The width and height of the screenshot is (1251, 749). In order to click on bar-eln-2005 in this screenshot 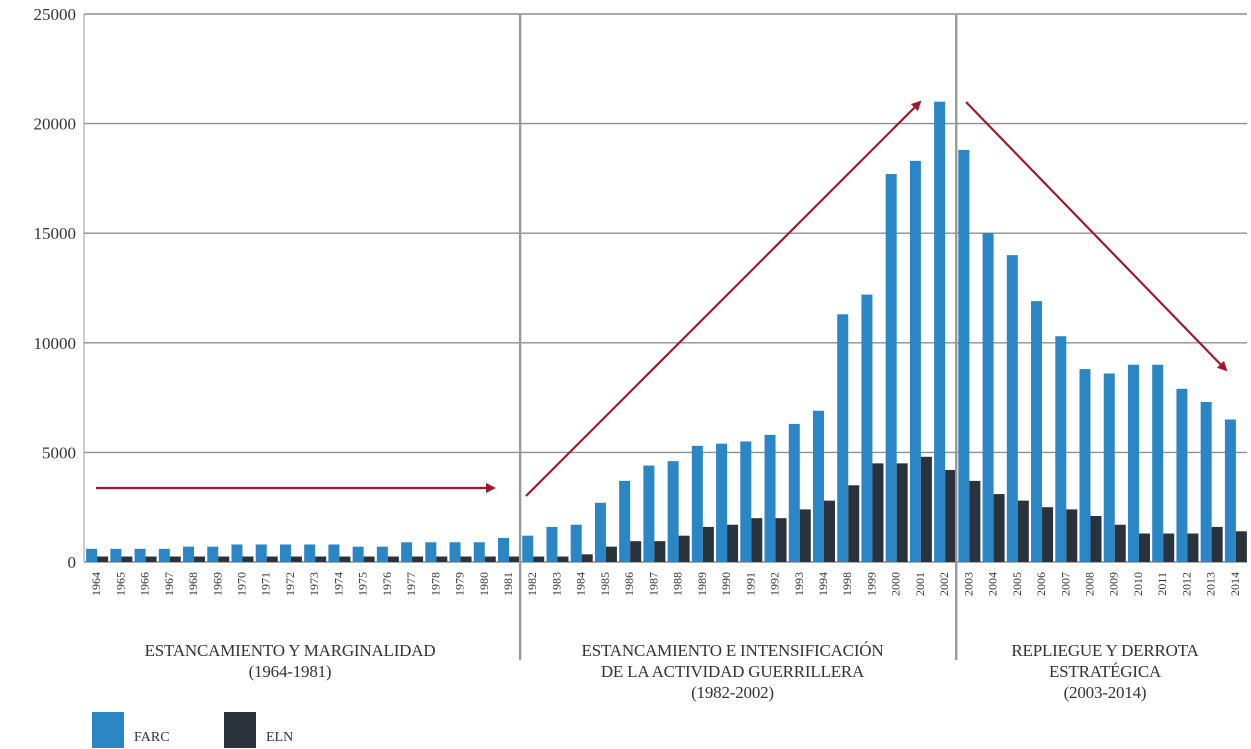, I will do `click(1023, 531)`.